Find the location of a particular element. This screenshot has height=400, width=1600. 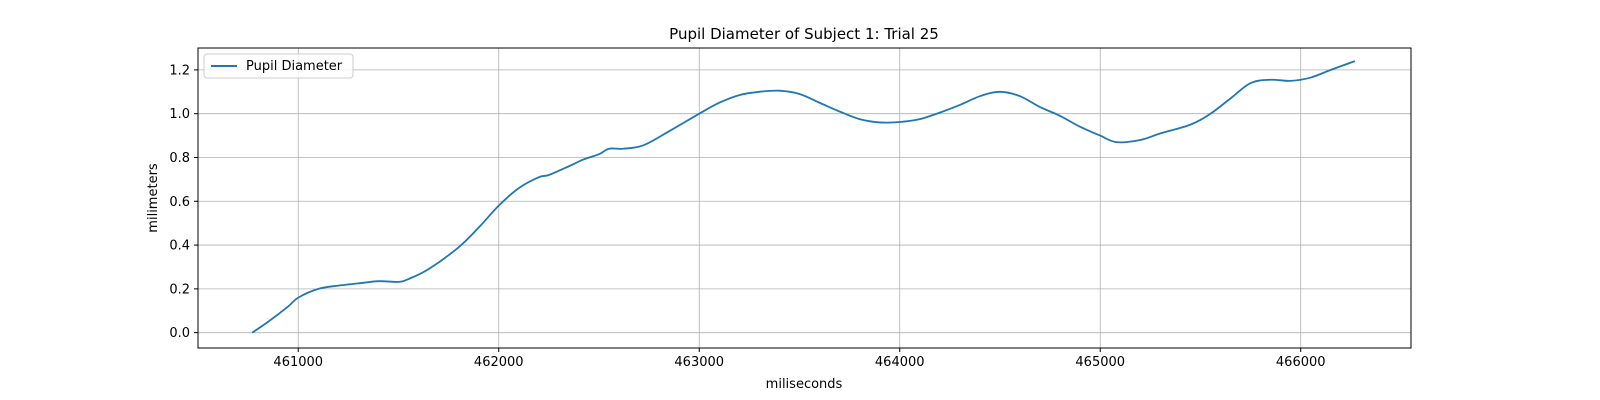

x-axis-label: miliseconds is located at coordinates (804, 384).